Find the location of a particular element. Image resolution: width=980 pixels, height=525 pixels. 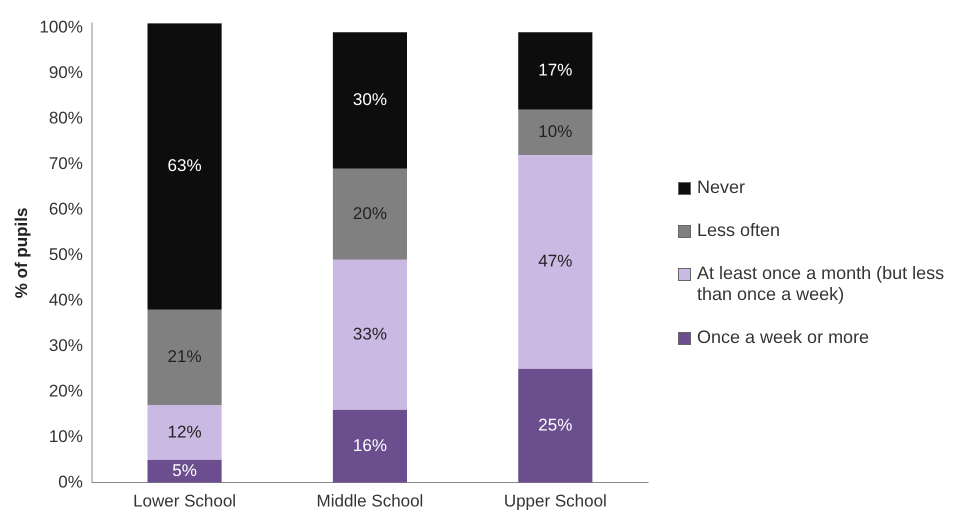

data-label: 12% is located at coordinates (185, 432).